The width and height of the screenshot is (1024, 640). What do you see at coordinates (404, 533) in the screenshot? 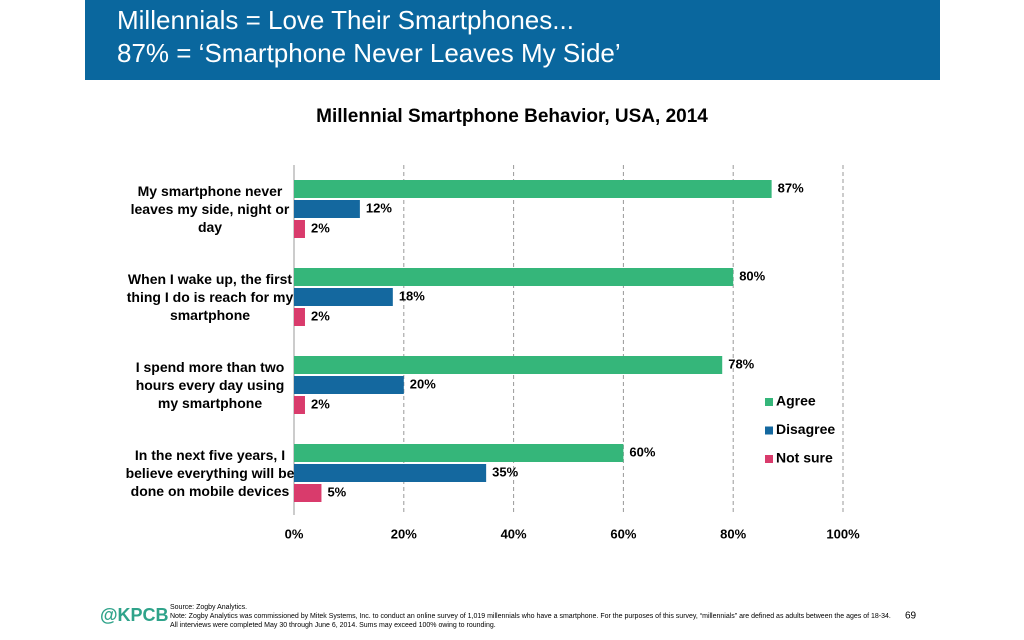
I see `x-tick-label: 20%` at bounding box center [404, 533].